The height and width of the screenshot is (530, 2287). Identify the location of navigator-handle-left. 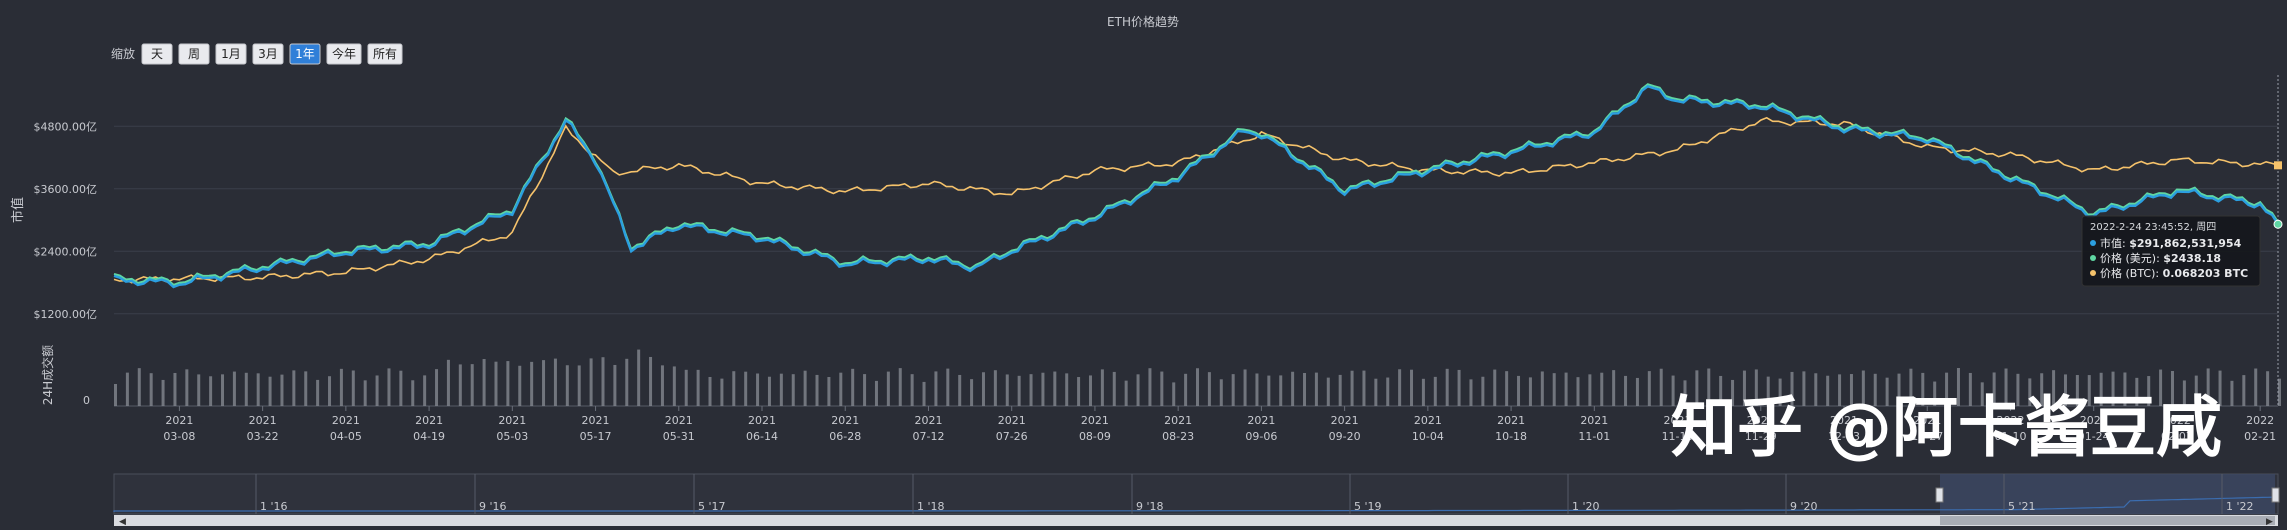
(1939, 495).